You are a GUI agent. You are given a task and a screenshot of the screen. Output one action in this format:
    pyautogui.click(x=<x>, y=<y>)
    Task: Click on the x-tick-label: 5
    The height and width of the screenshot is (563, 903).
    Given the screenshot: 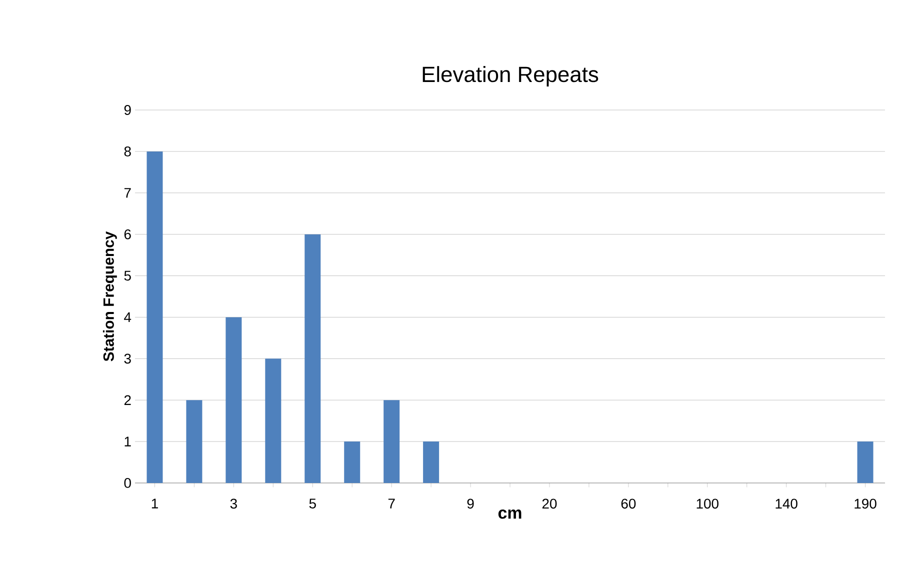 What is the action you would take?
    pyautogui.click(x=312, y=503)
    